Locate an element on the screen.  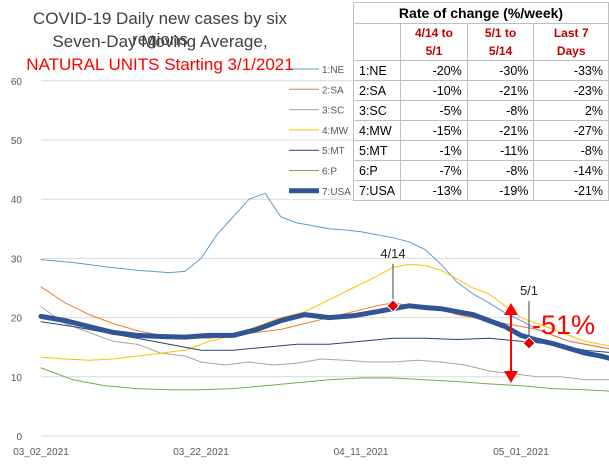
rate-cell: -14% is located at coordinates (571, 170).